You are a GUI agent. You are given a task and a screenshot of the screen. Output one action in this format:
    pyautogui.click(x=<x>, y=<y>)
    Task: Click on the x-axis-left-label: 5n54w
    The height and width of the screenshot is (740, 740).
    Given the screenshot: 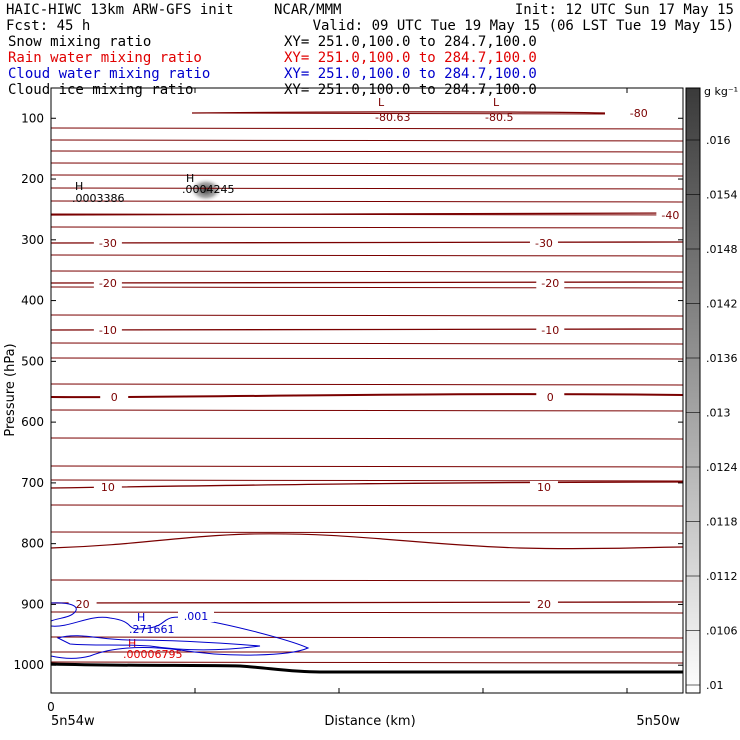 What is the action you would take?
    pyautogui.click(x=73, y=721)
    